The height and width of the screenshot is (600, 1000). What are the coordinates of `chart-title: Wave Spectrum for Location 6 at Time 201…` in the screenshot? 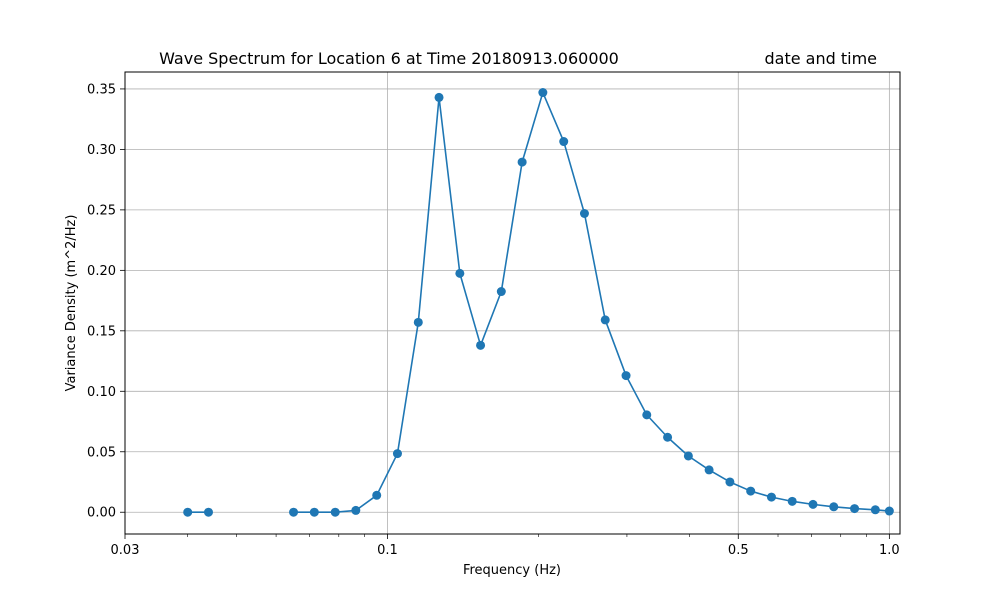 It's located at (389, 58).